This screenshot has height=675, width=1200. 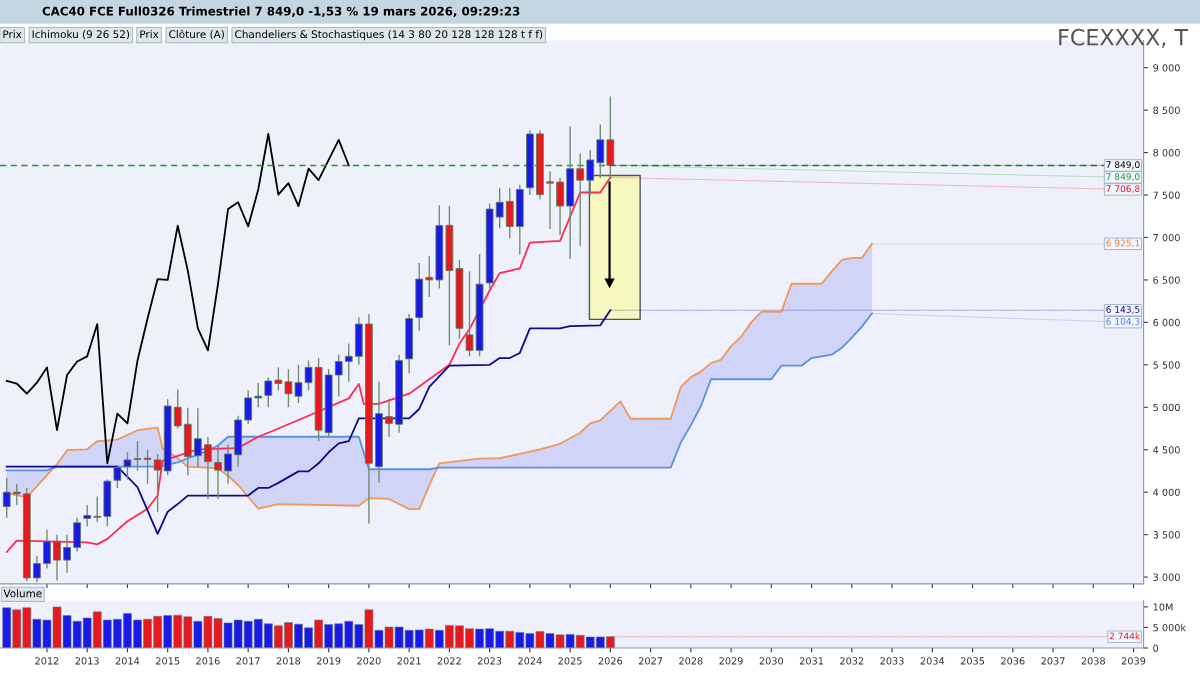 I want to click on x-tick-label: 2014, so click(x=127, y=661).